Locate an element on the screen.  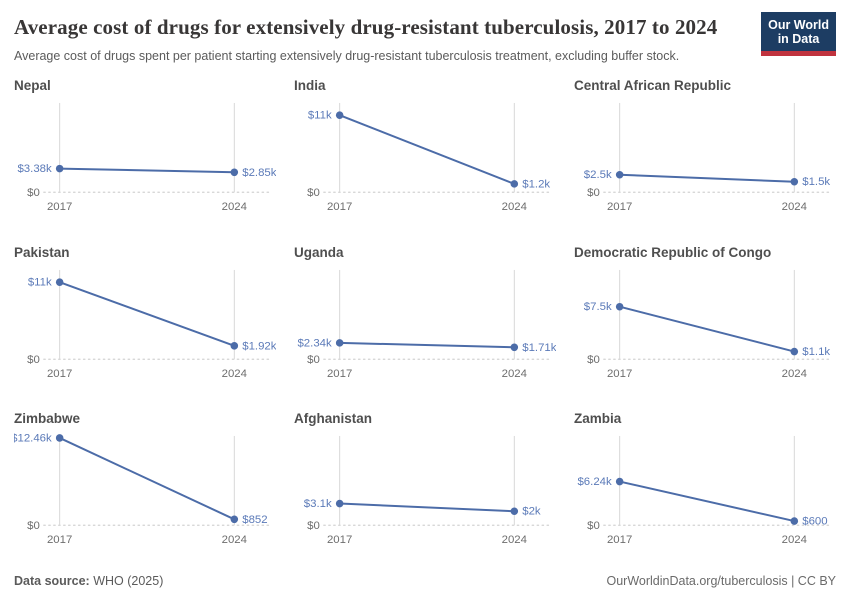
facet-title: Zambia is located at coordinates (598, 419).